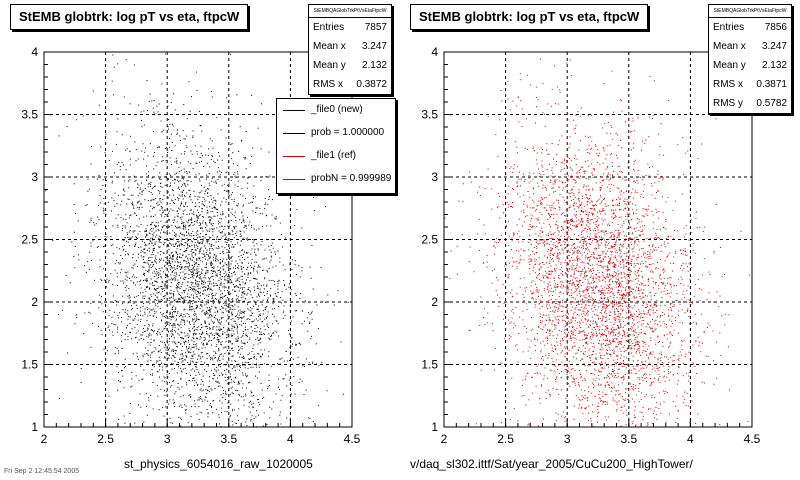  What do you see at coordinates (105, 439) in the screenshot?
I see `x-tick-label: 2.5` at bounding box center [105, 439].